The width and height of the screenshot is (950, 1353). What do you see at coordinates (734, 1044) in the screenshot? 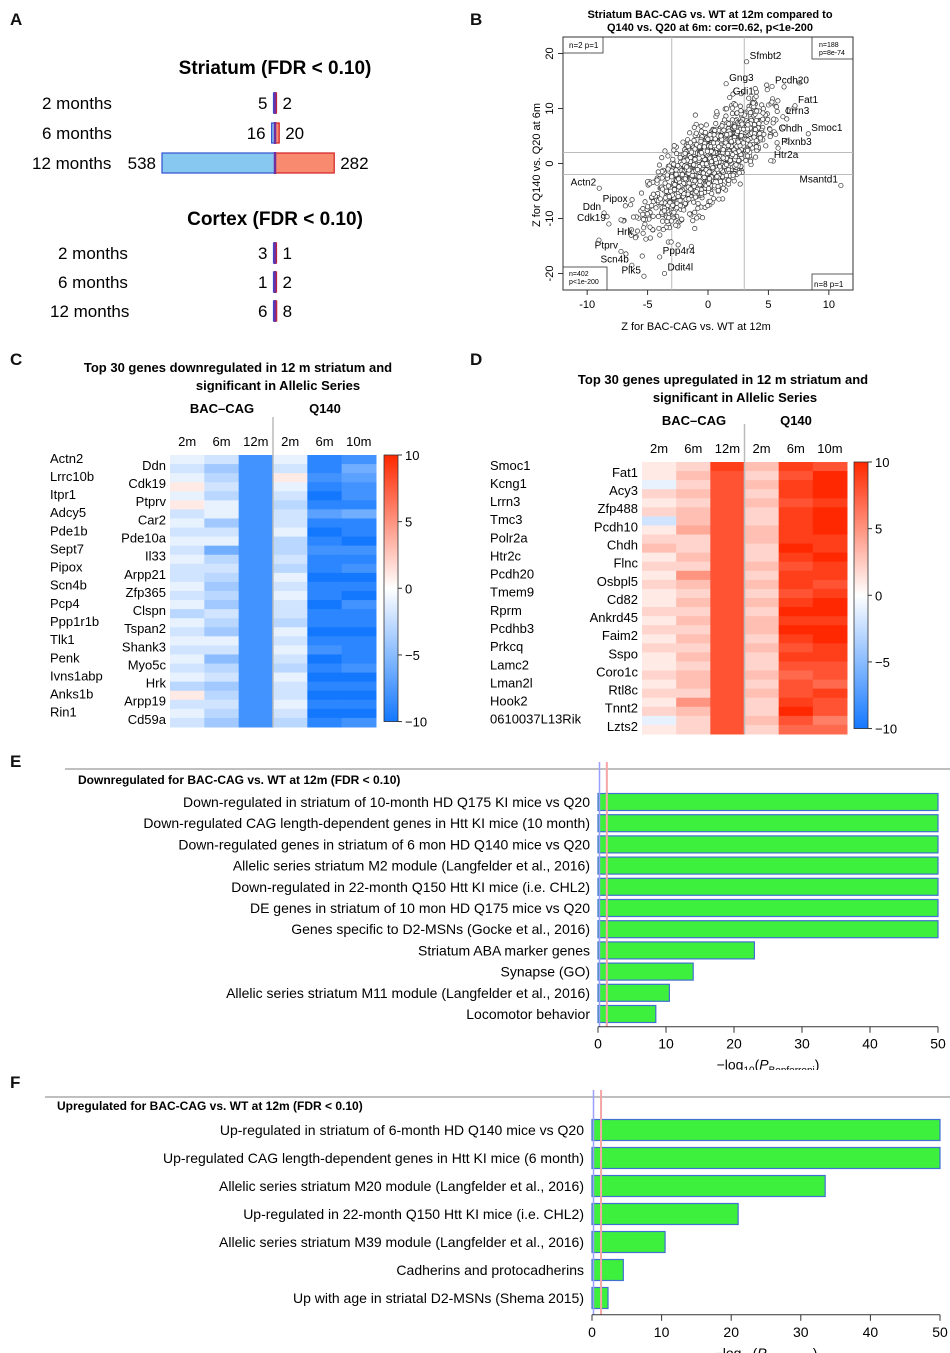
I see `x-tick-label: 20` at bounding box center [734, 1044].